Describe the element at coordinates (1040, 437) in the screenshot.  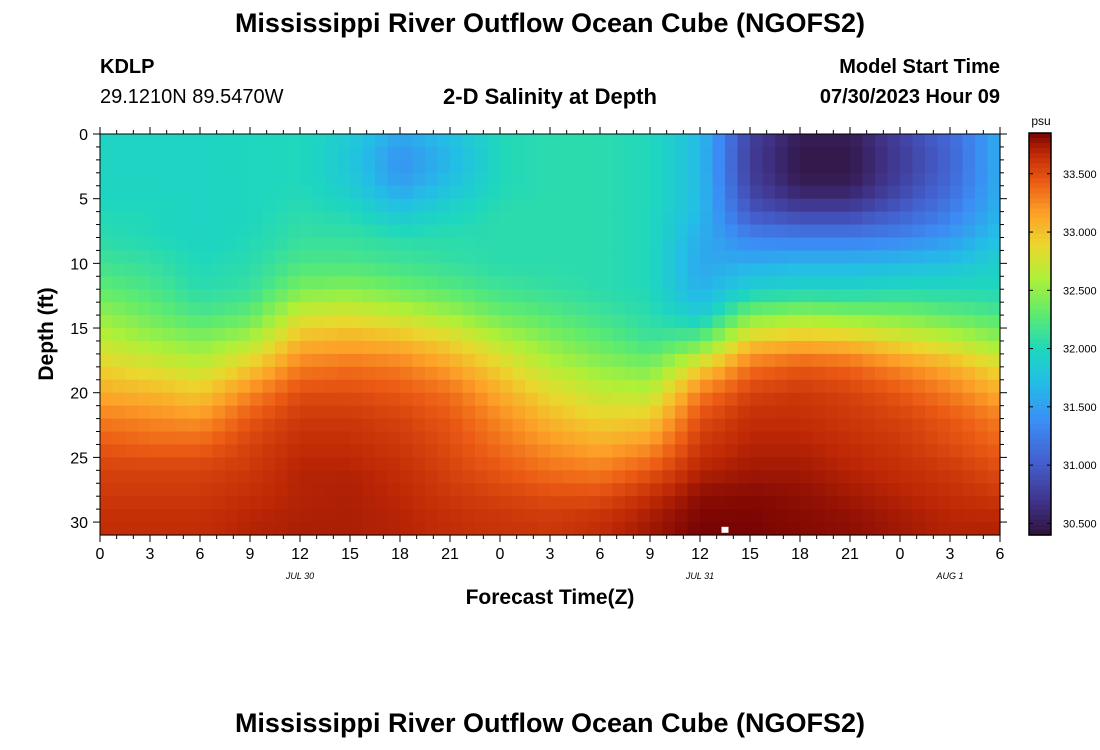
I see `colorbar-segment` at that location.